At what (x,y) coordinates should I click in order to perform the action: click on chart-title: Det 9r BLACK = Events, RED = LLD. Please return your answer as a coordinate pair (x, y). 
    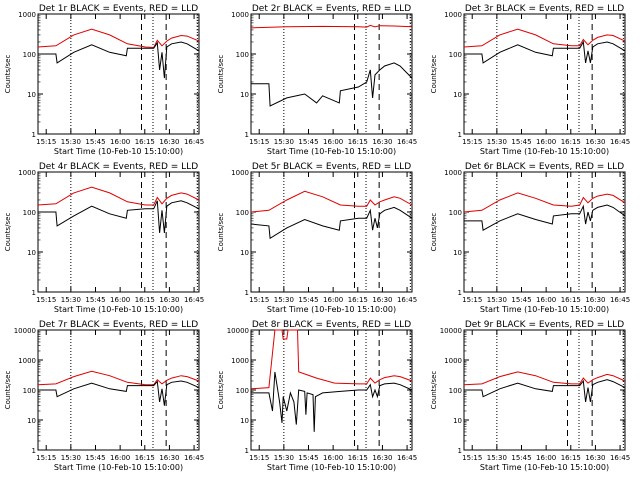
    Looking at the image, I should click on (544, 325).